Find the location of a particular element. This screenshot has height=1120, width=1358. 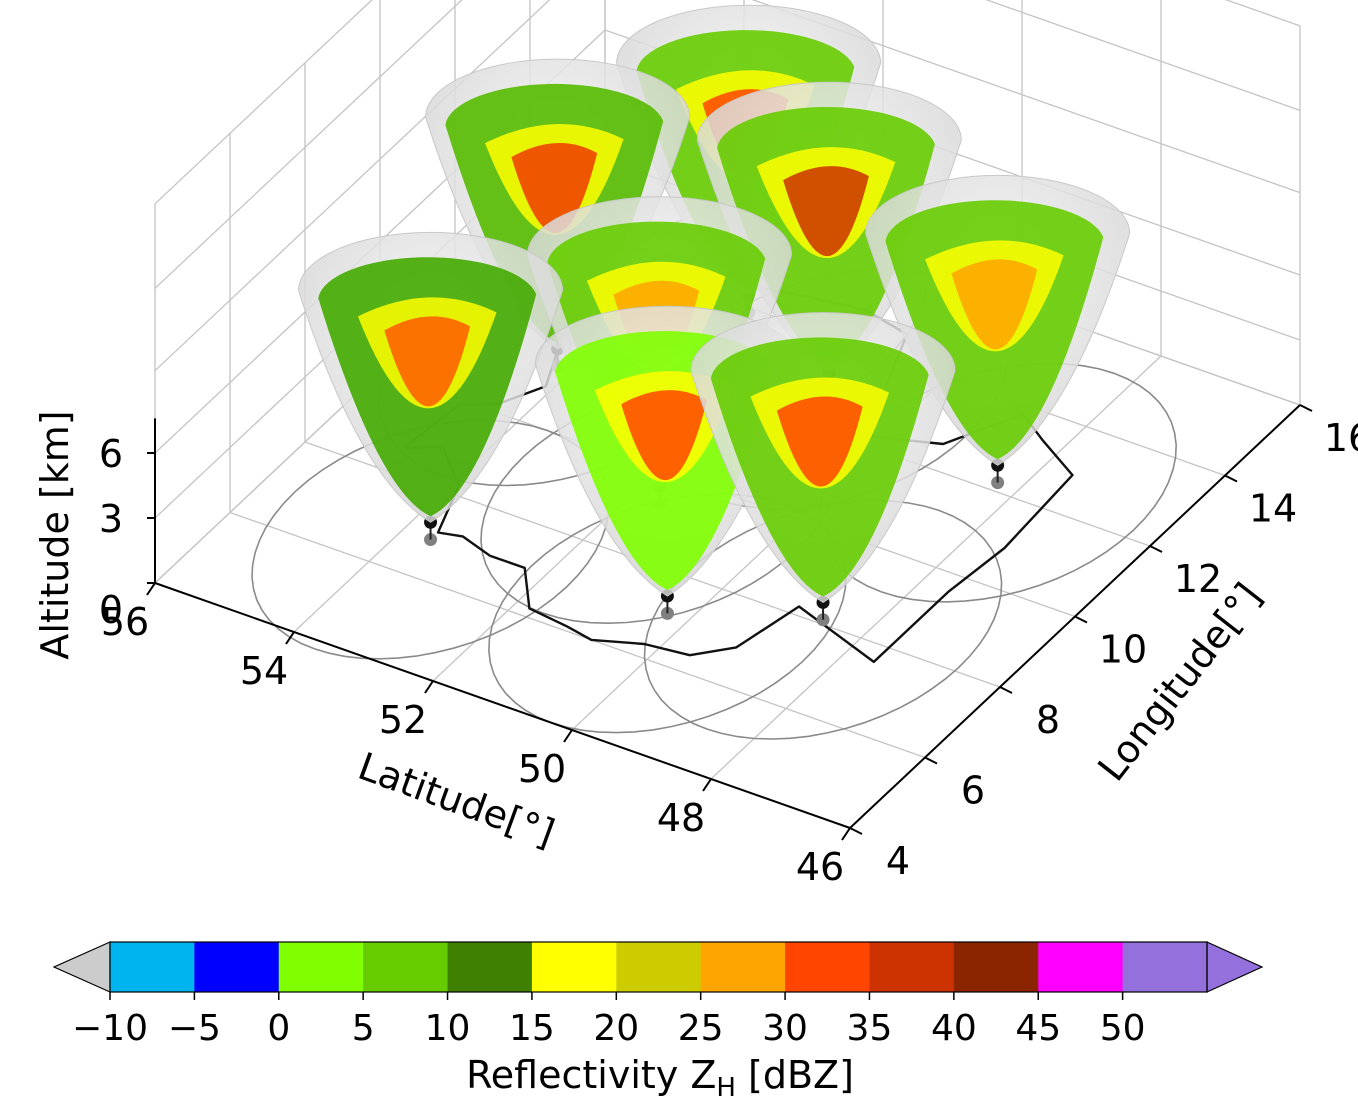

colorbar-tick-label: 35 is located at coordinates (870, 1028).